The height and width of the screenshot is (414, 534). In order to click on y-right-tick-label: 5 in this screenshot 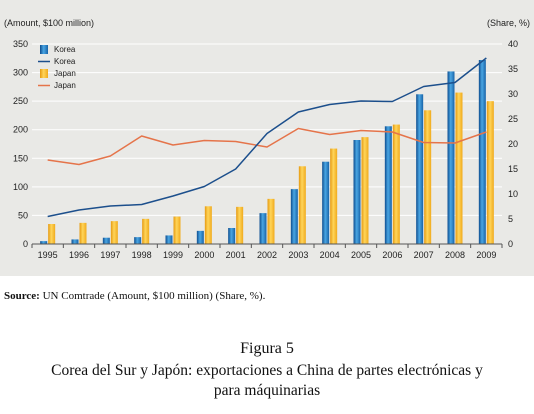, I will do `click(510, 219)`.